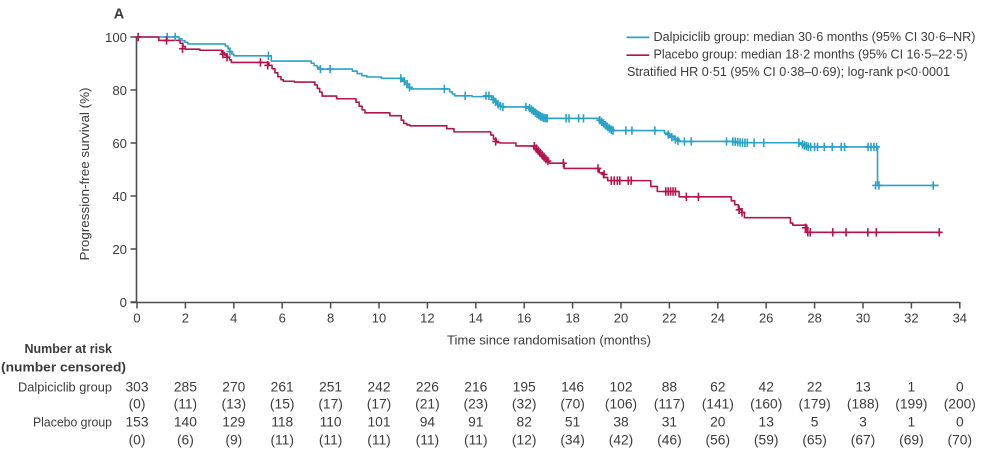  Describe the element at coordinates (428, 422) in the screenshot. I see `svg-text: 94` at that location.